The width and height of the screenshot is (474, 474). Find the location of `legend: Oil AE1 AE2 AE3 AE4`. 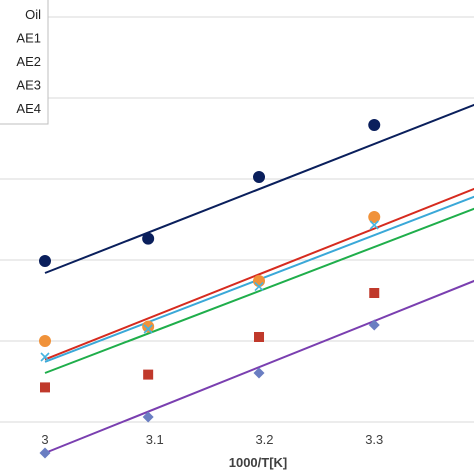

legend: Oil AE1 AE2 AE3 AE4 is located at coordinates (24, 62).